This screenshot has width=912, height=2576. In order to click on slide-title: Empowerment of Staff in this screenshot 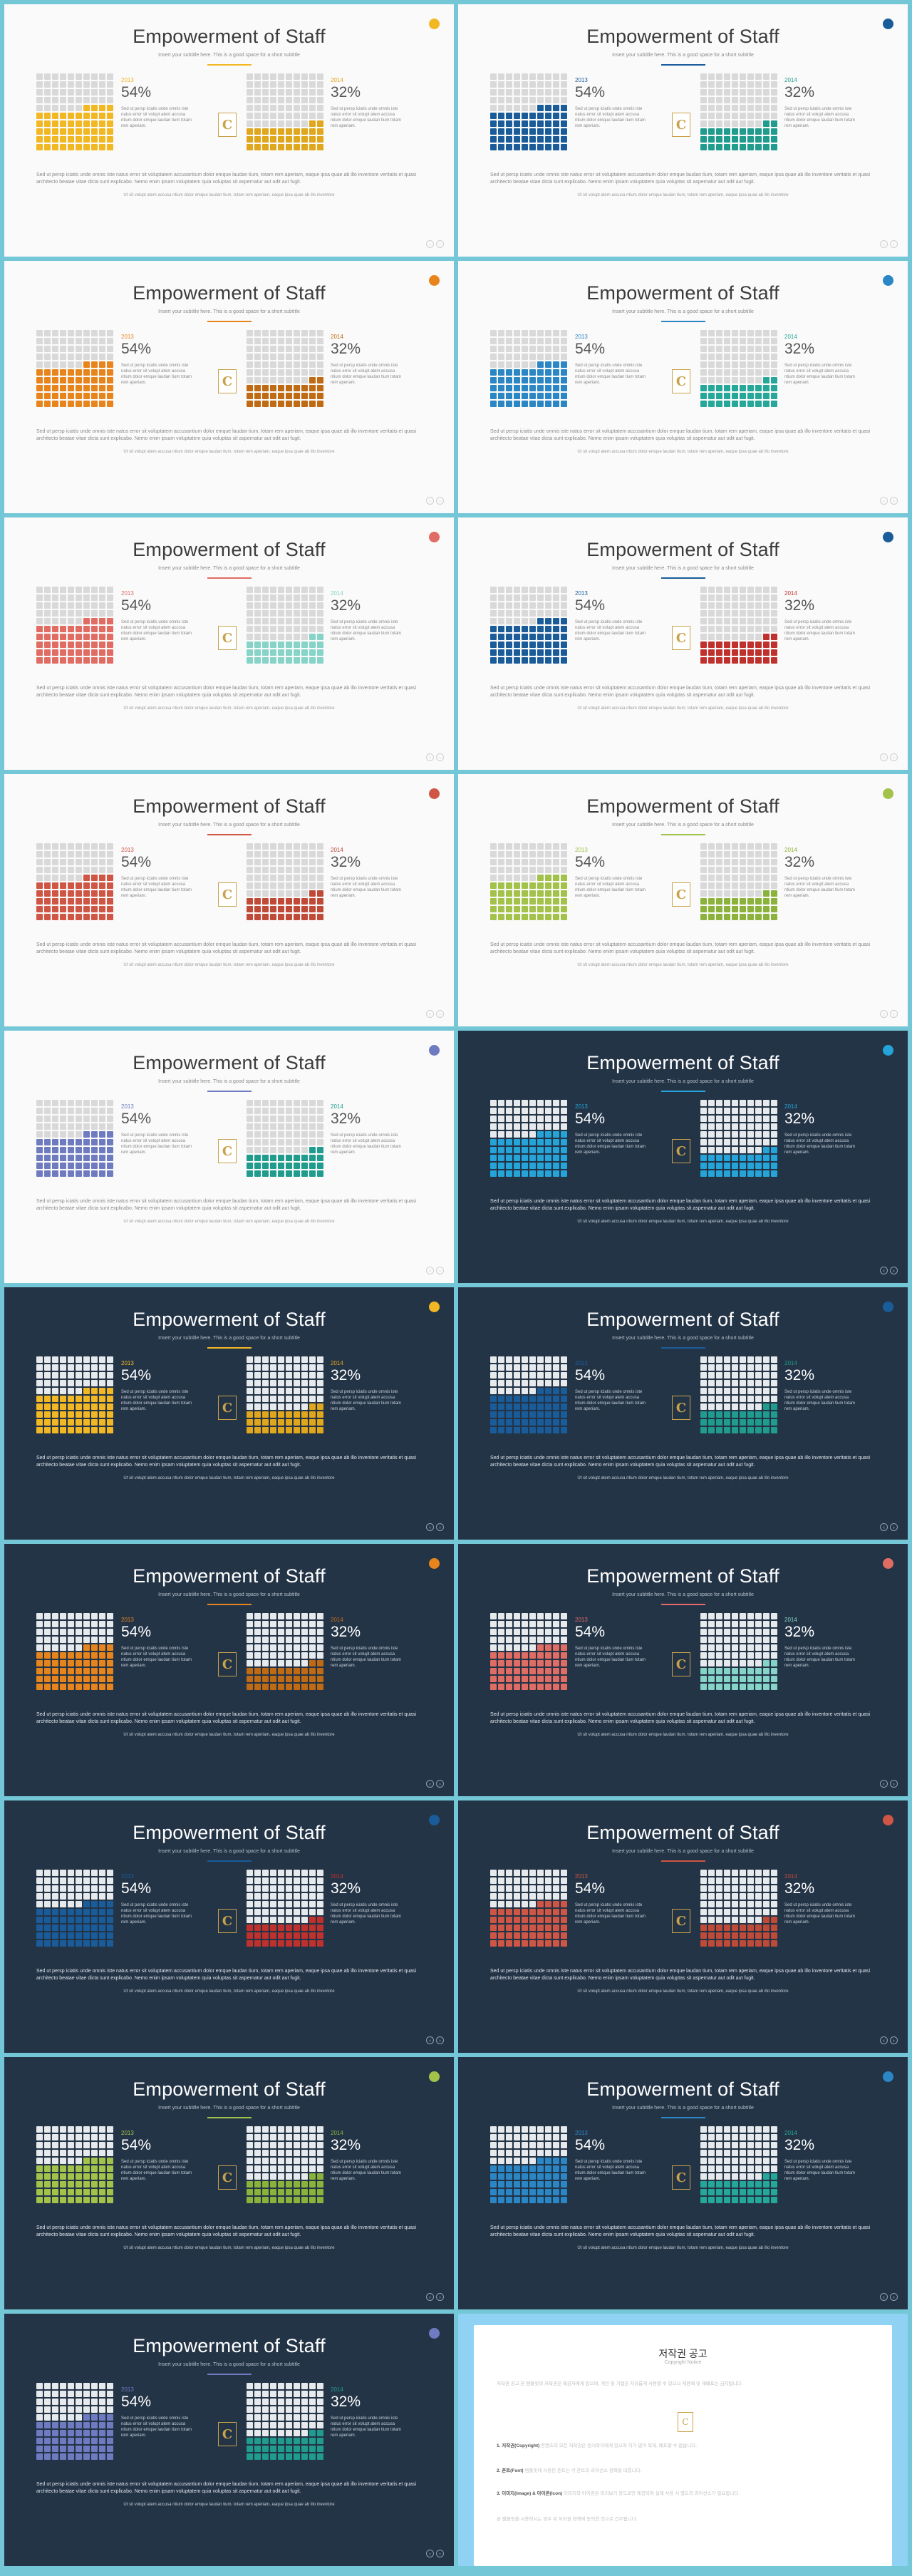, I will do `click(682, 806)`.